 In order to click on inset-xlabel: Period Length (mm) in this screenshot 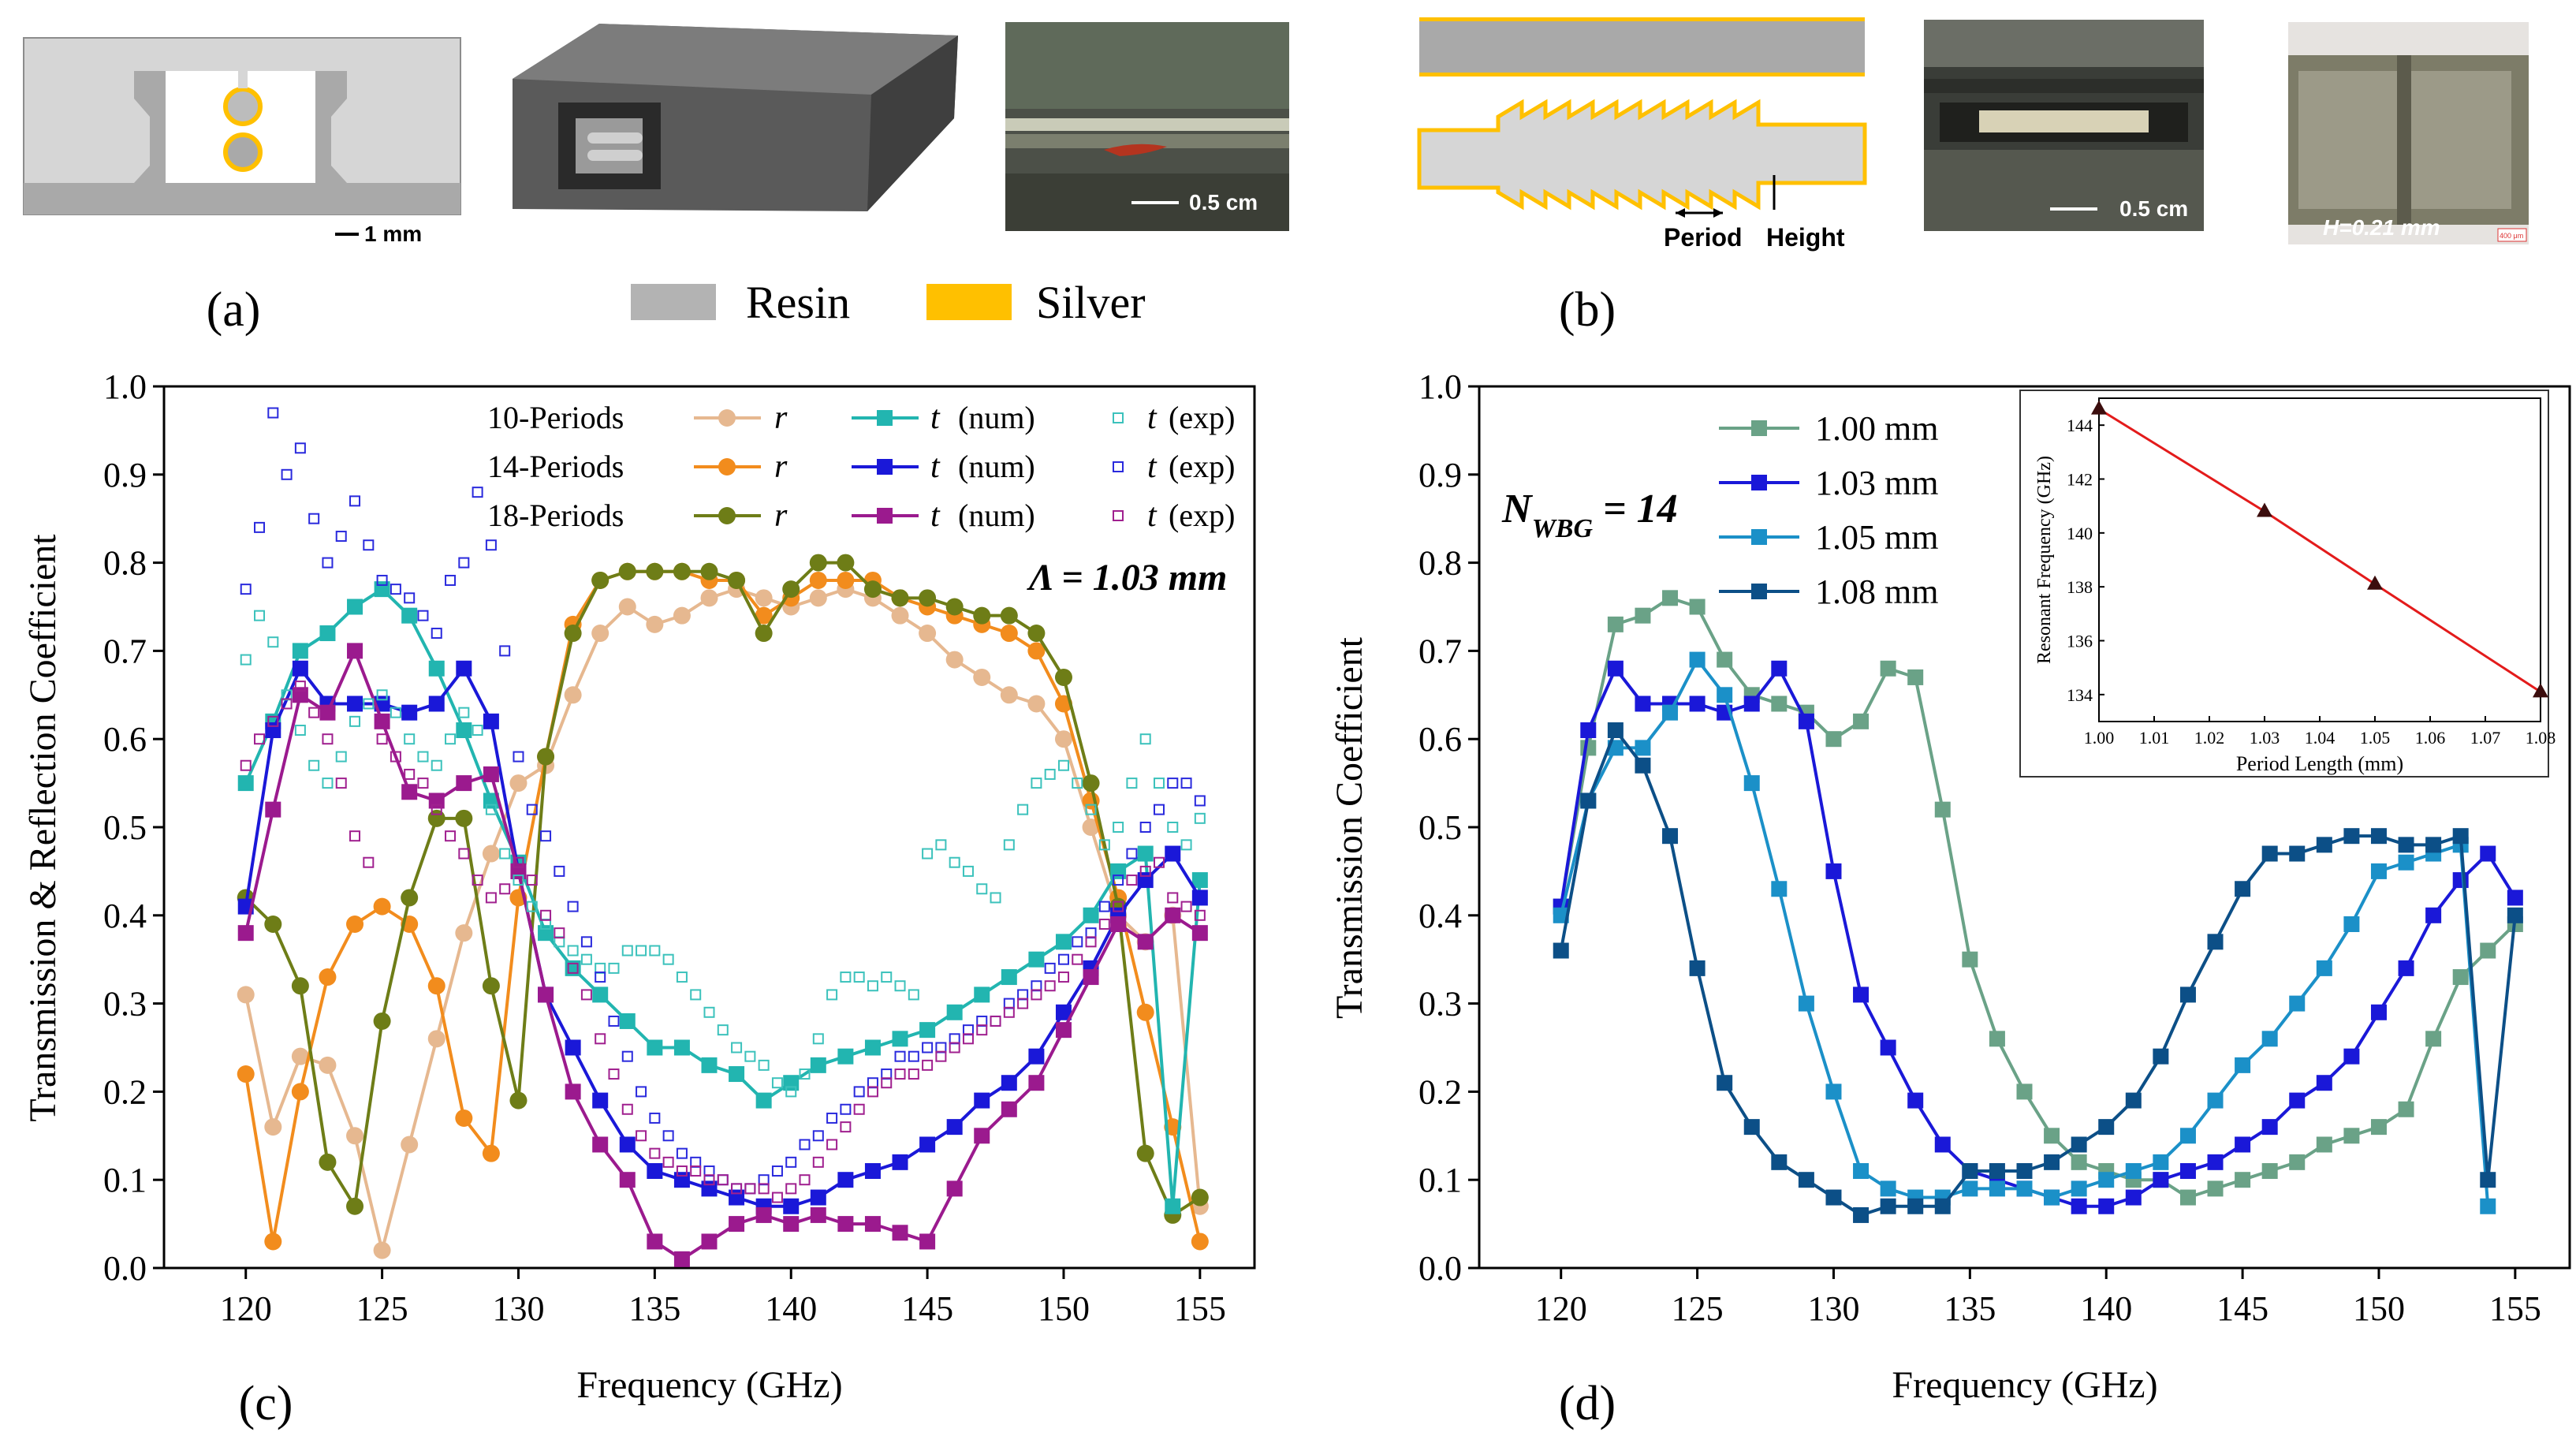, I will do `click(2319, 764)`.